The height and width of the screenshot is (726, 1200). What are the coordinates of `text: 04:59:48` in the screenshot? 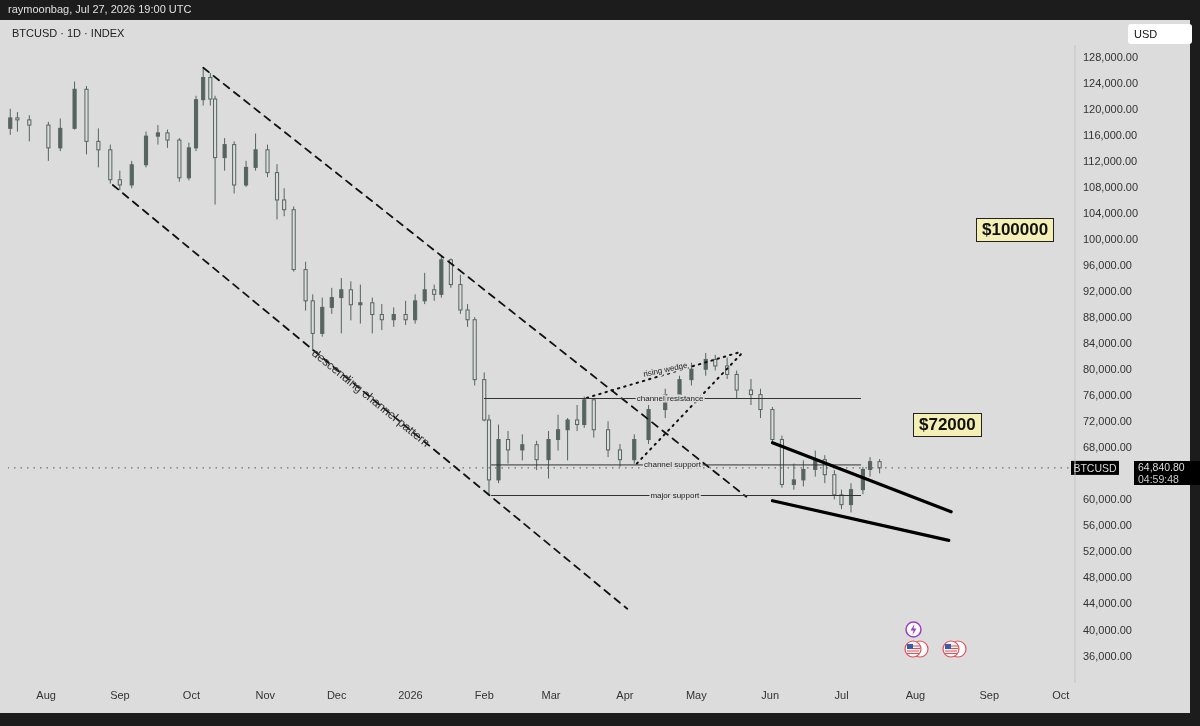 It's located at (1167, 479).